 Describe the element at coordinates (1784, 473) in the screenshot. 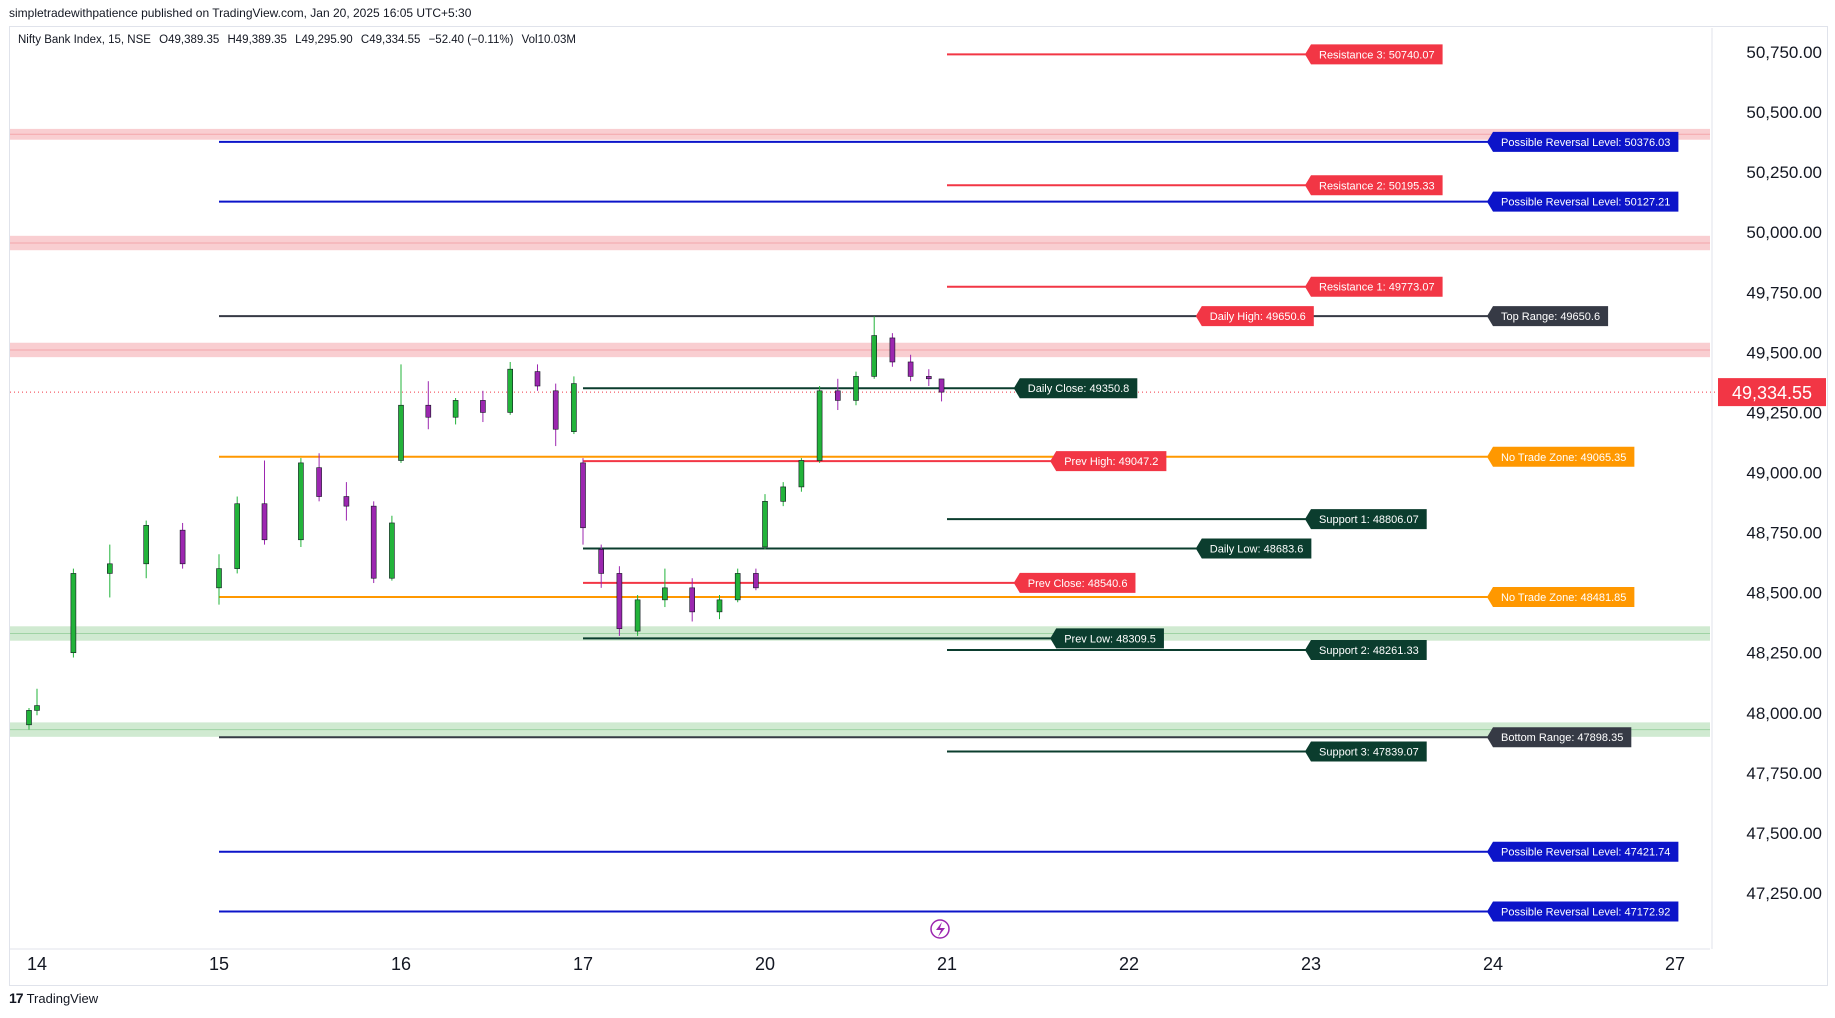

I see `y-tick-label: 49,000.00` at that location.